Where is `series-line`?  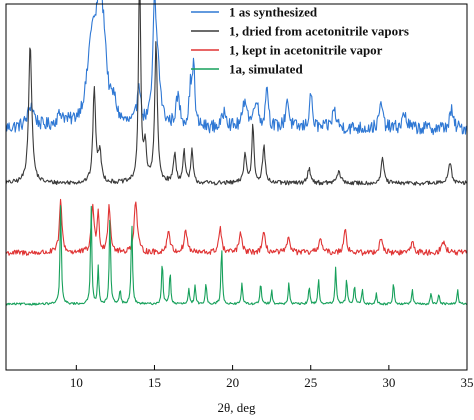 series-line is located at coordinates (236, 227).